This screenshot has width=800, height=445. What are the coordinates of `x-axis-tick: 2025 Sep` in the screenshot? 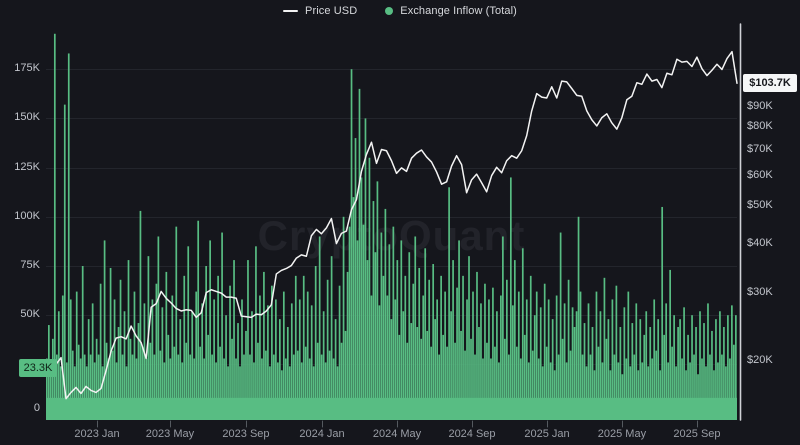 It's located at (697, 434).